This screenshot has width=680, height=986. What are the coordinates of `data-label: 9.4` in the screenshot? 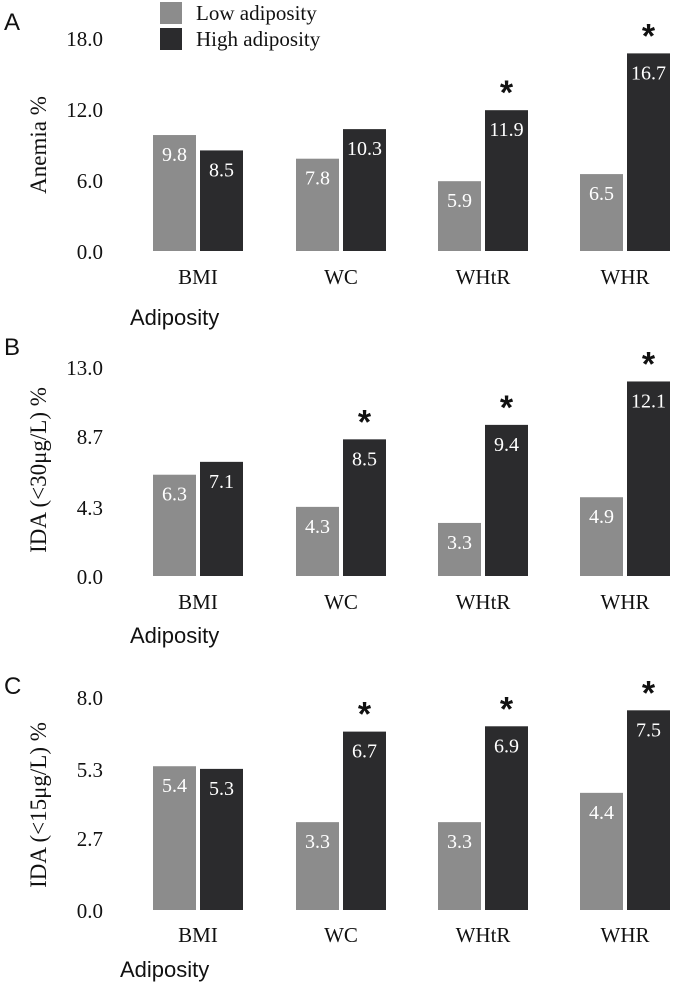 It's located at (506, 445).